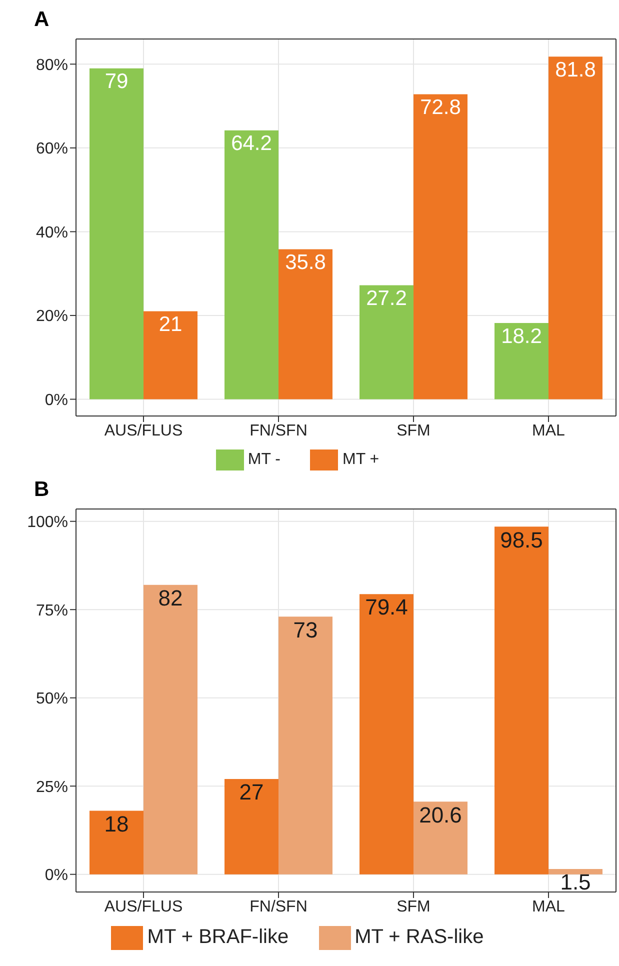 Image resolution: width=619 pixels, height=966 pixels. Describe the element at coordinates (386, 607) in the screenshot. I see `data-label: 79.4` at that location.